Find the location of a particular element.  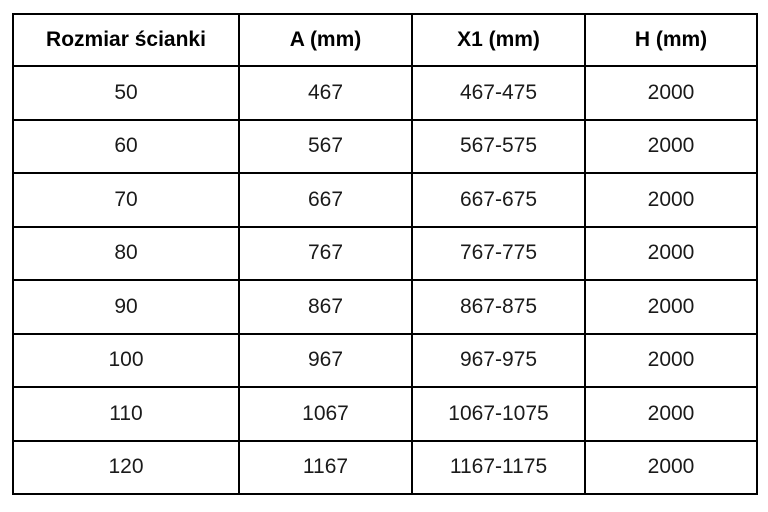

table-cell-r3-c0: 80 is located at coordinates (126, 253).